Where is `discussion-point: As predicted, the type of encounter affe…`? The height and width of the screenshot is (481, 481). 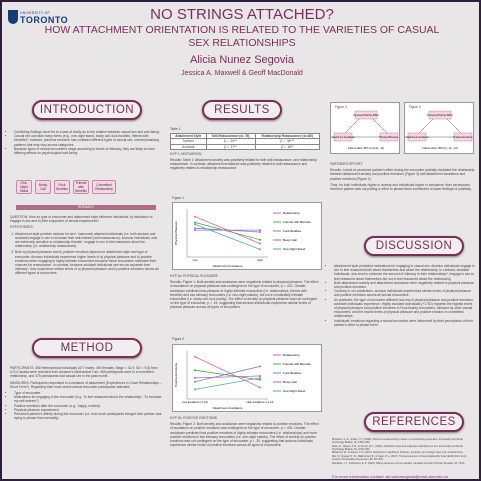
discussion-point: As predicted, the type of encounter affe… is located at coordinates (404, 308).